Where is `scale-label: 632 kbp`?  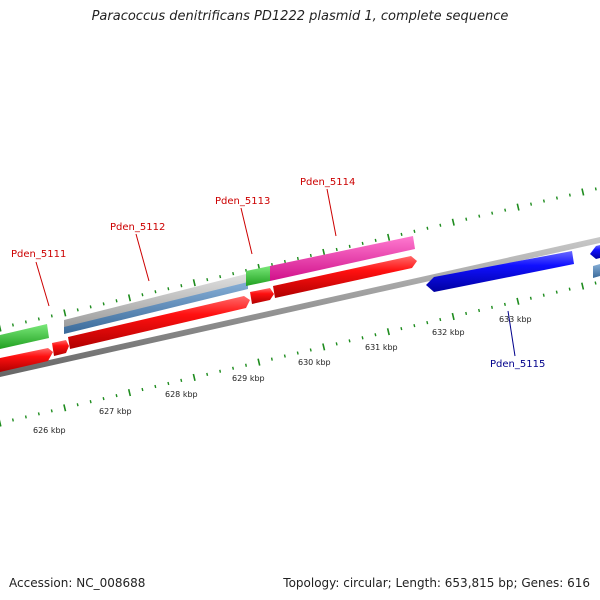
scale-label: 632 kbp is located at coordinates (448, 332).